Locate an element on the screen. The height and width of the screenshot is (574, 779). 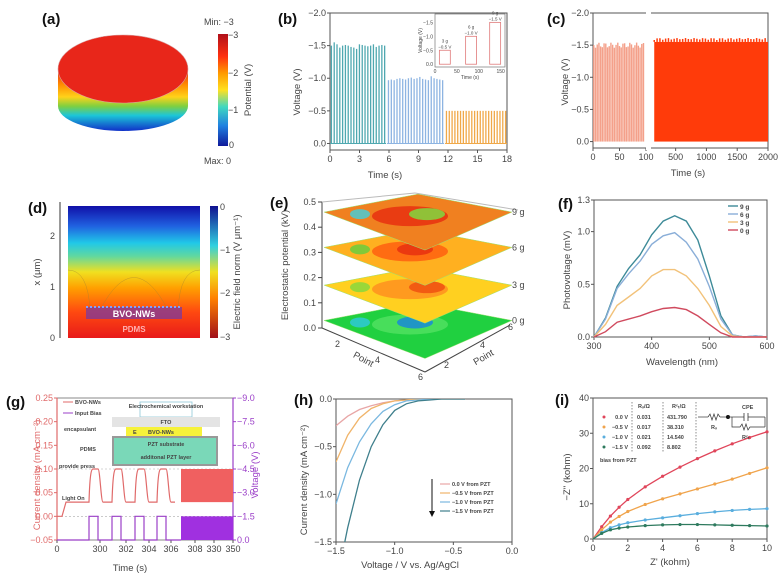
panel-label-b: (b) is located at coordinates (287, 19).